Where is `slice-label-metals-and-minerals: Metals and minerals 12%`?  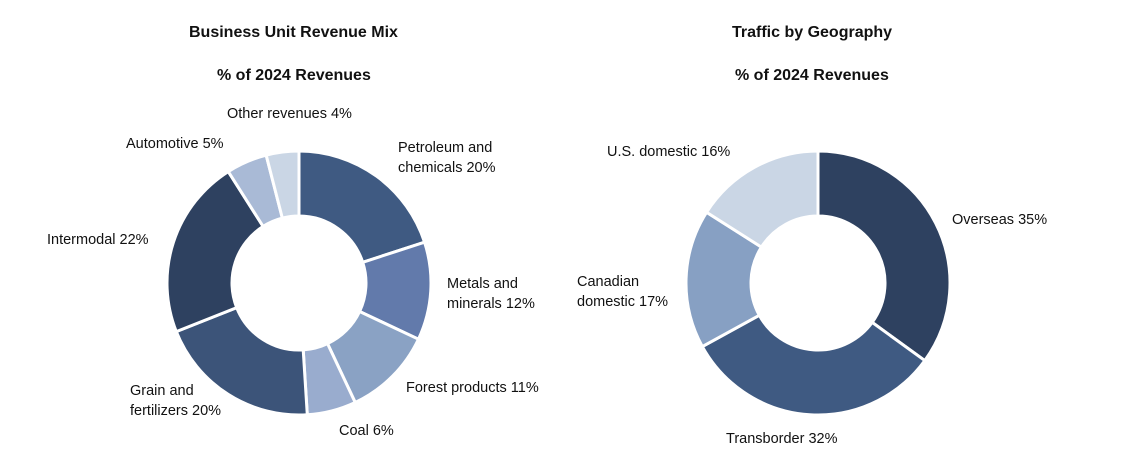 slice-label-metals-and-minerals: Metals and minerals 12% is located at coordinates (491, 294).